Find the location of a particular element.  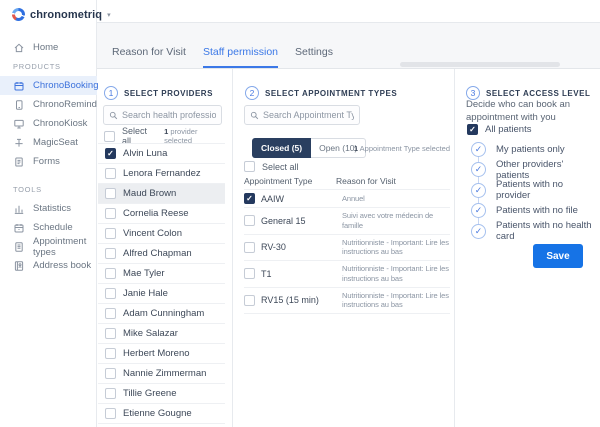

horizontal-scrollbar-thumb is located at coordinates (480, 64).